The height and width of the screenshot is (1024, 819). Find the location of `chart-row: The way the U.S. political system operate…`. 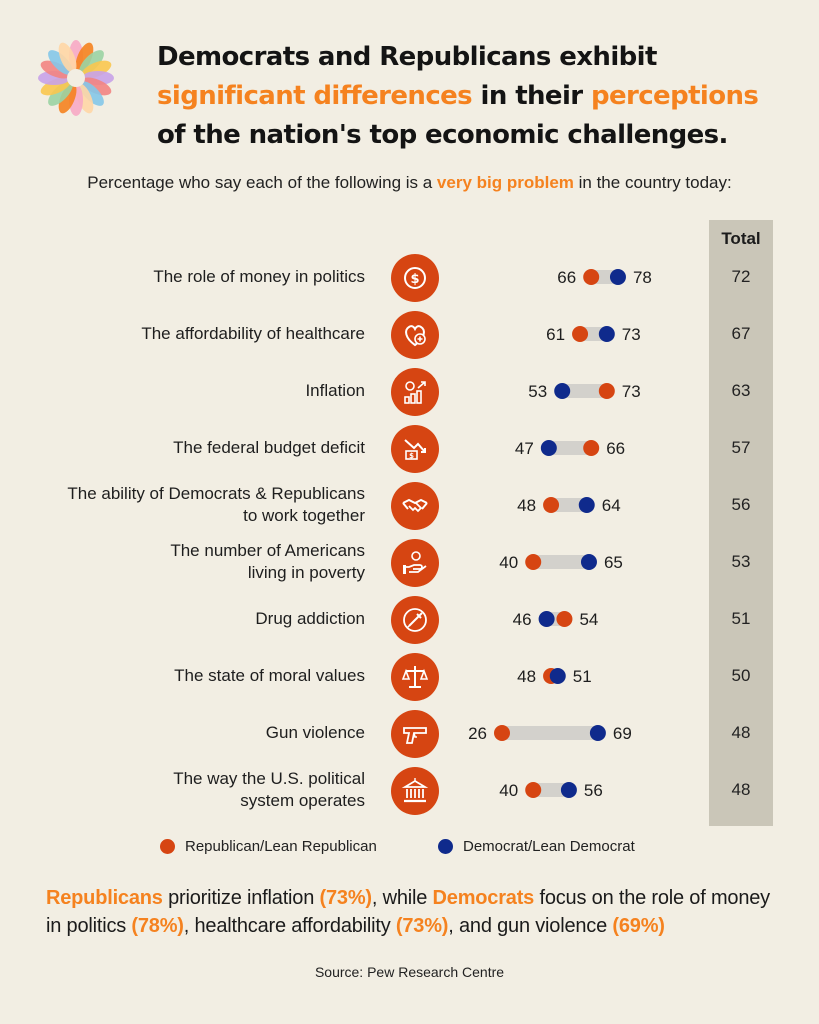

chart-row: The way the U.S. political system operate… is located at coordinates (409, 790).